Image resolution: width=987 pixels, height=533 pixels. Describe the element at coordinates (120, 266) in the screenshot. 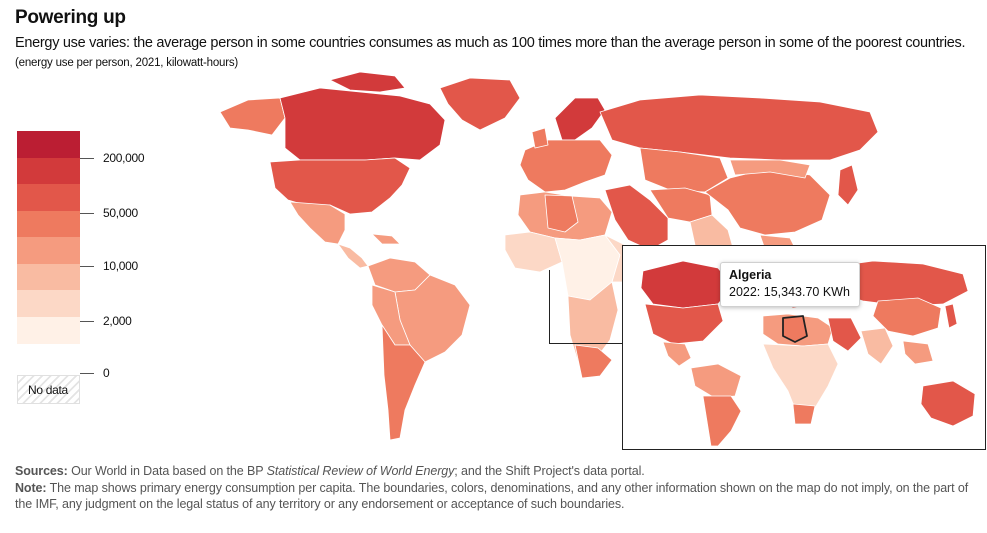

I see `legend-label: 10,000` at that location.